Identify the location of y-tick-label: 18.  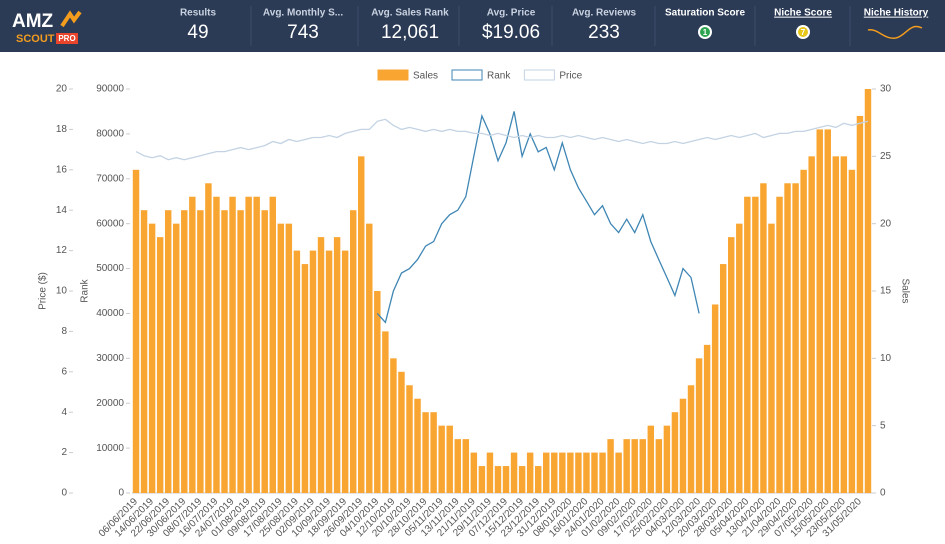
(62, 129).